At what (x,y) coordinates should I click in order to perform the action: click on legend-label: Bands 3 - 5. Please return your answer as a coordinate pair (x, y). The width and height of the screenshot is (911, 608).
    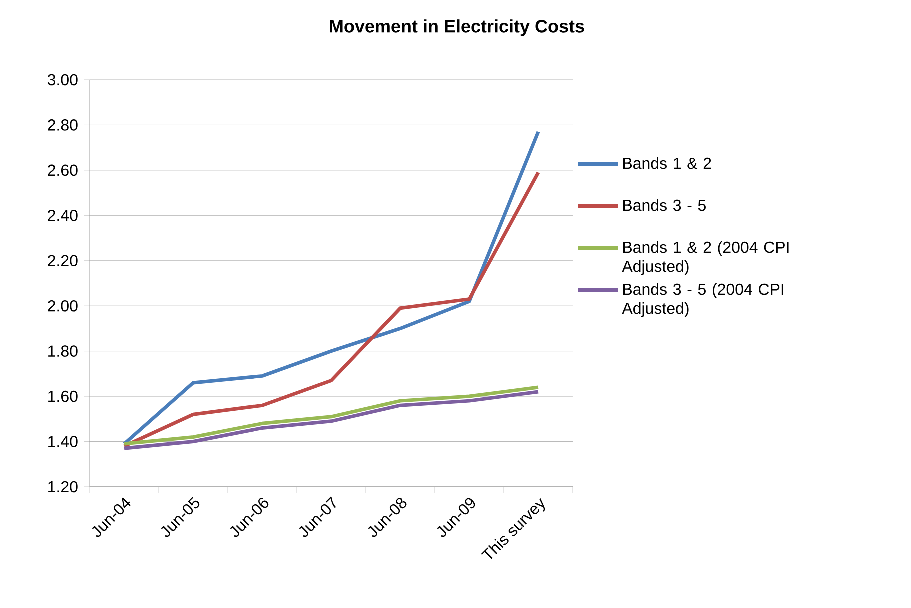
    Looking at the image, I should click on (665, 205).